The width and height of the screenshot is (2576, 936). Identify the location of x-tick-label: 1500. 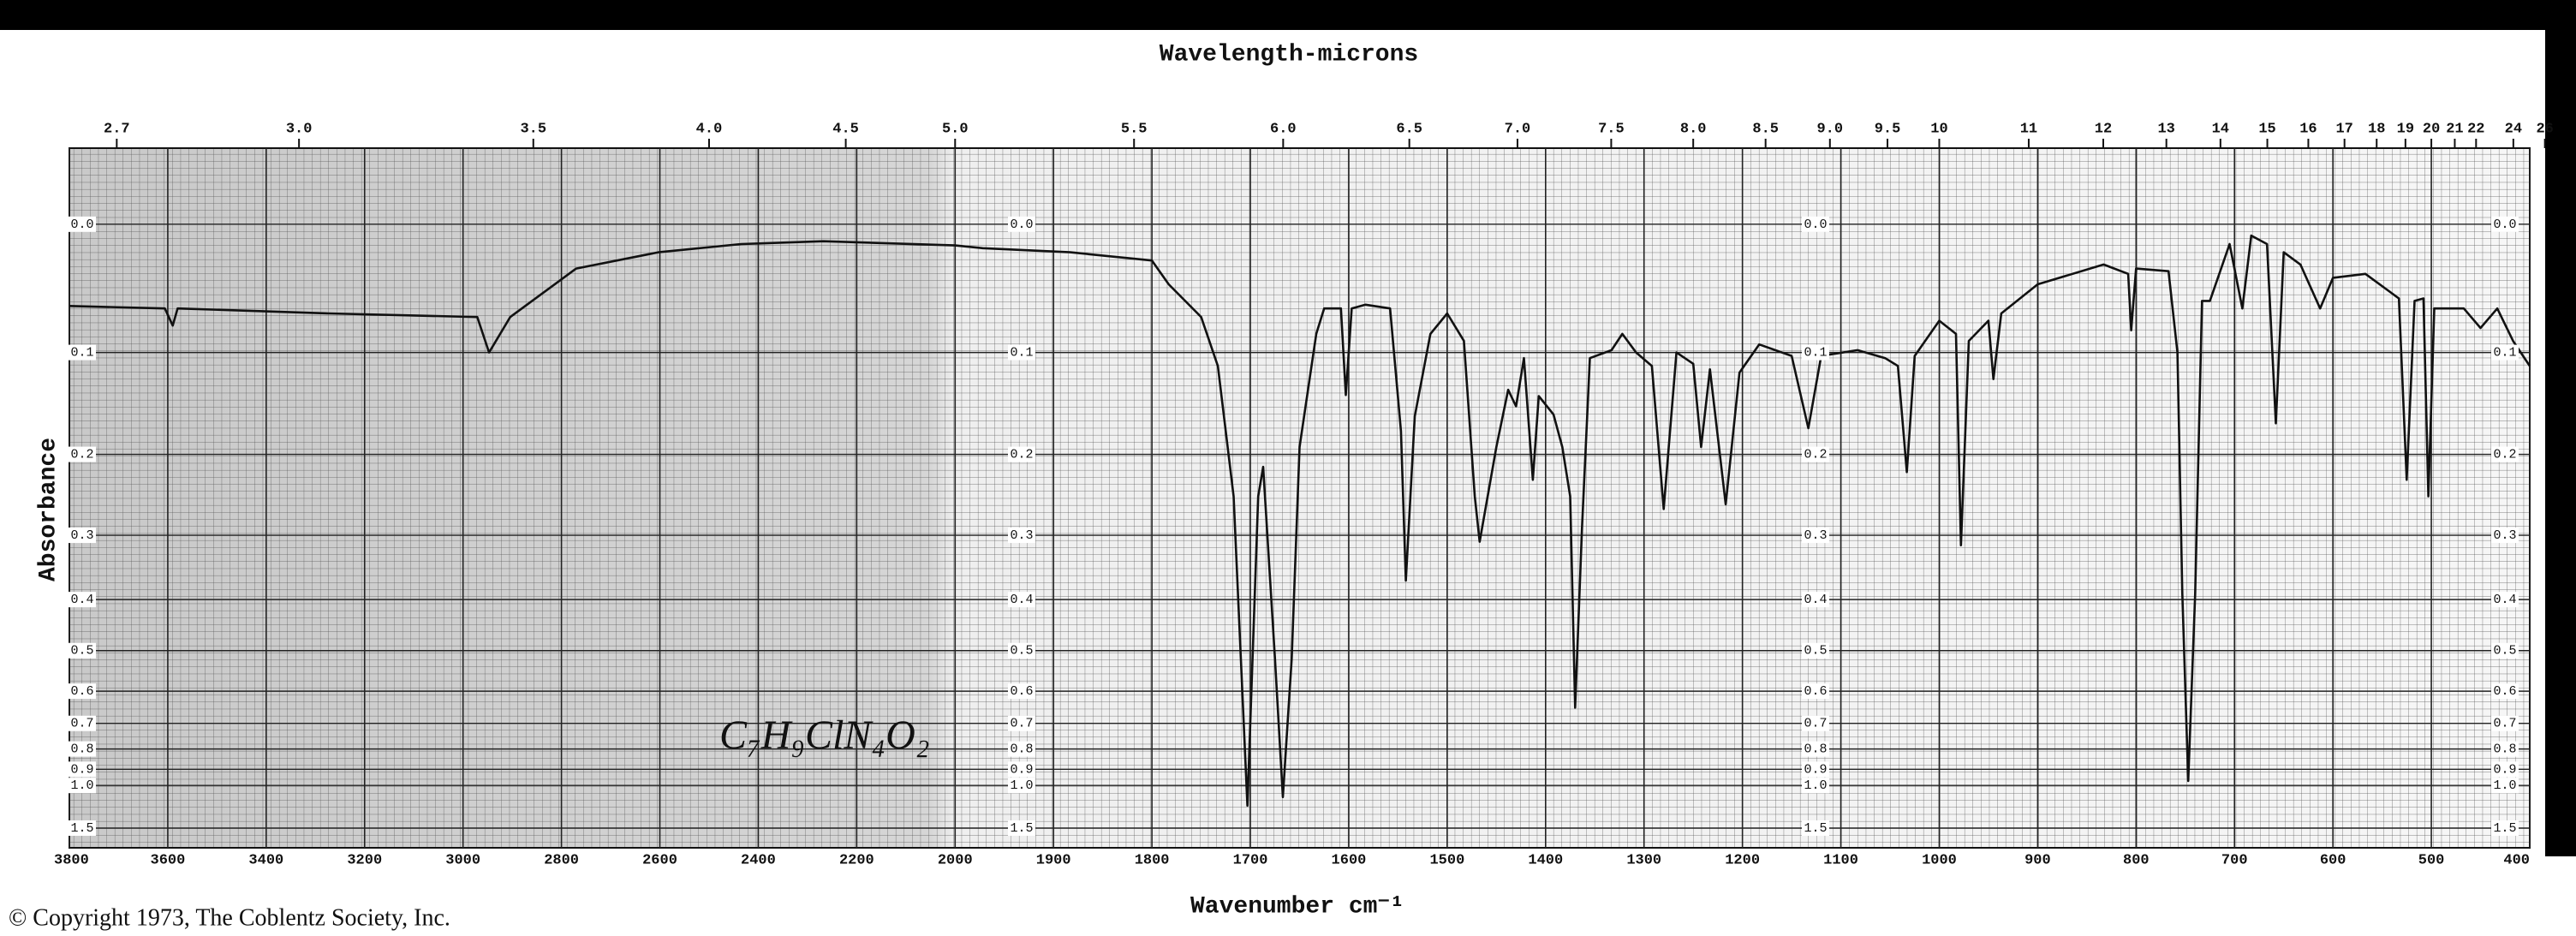
(1446, 860).